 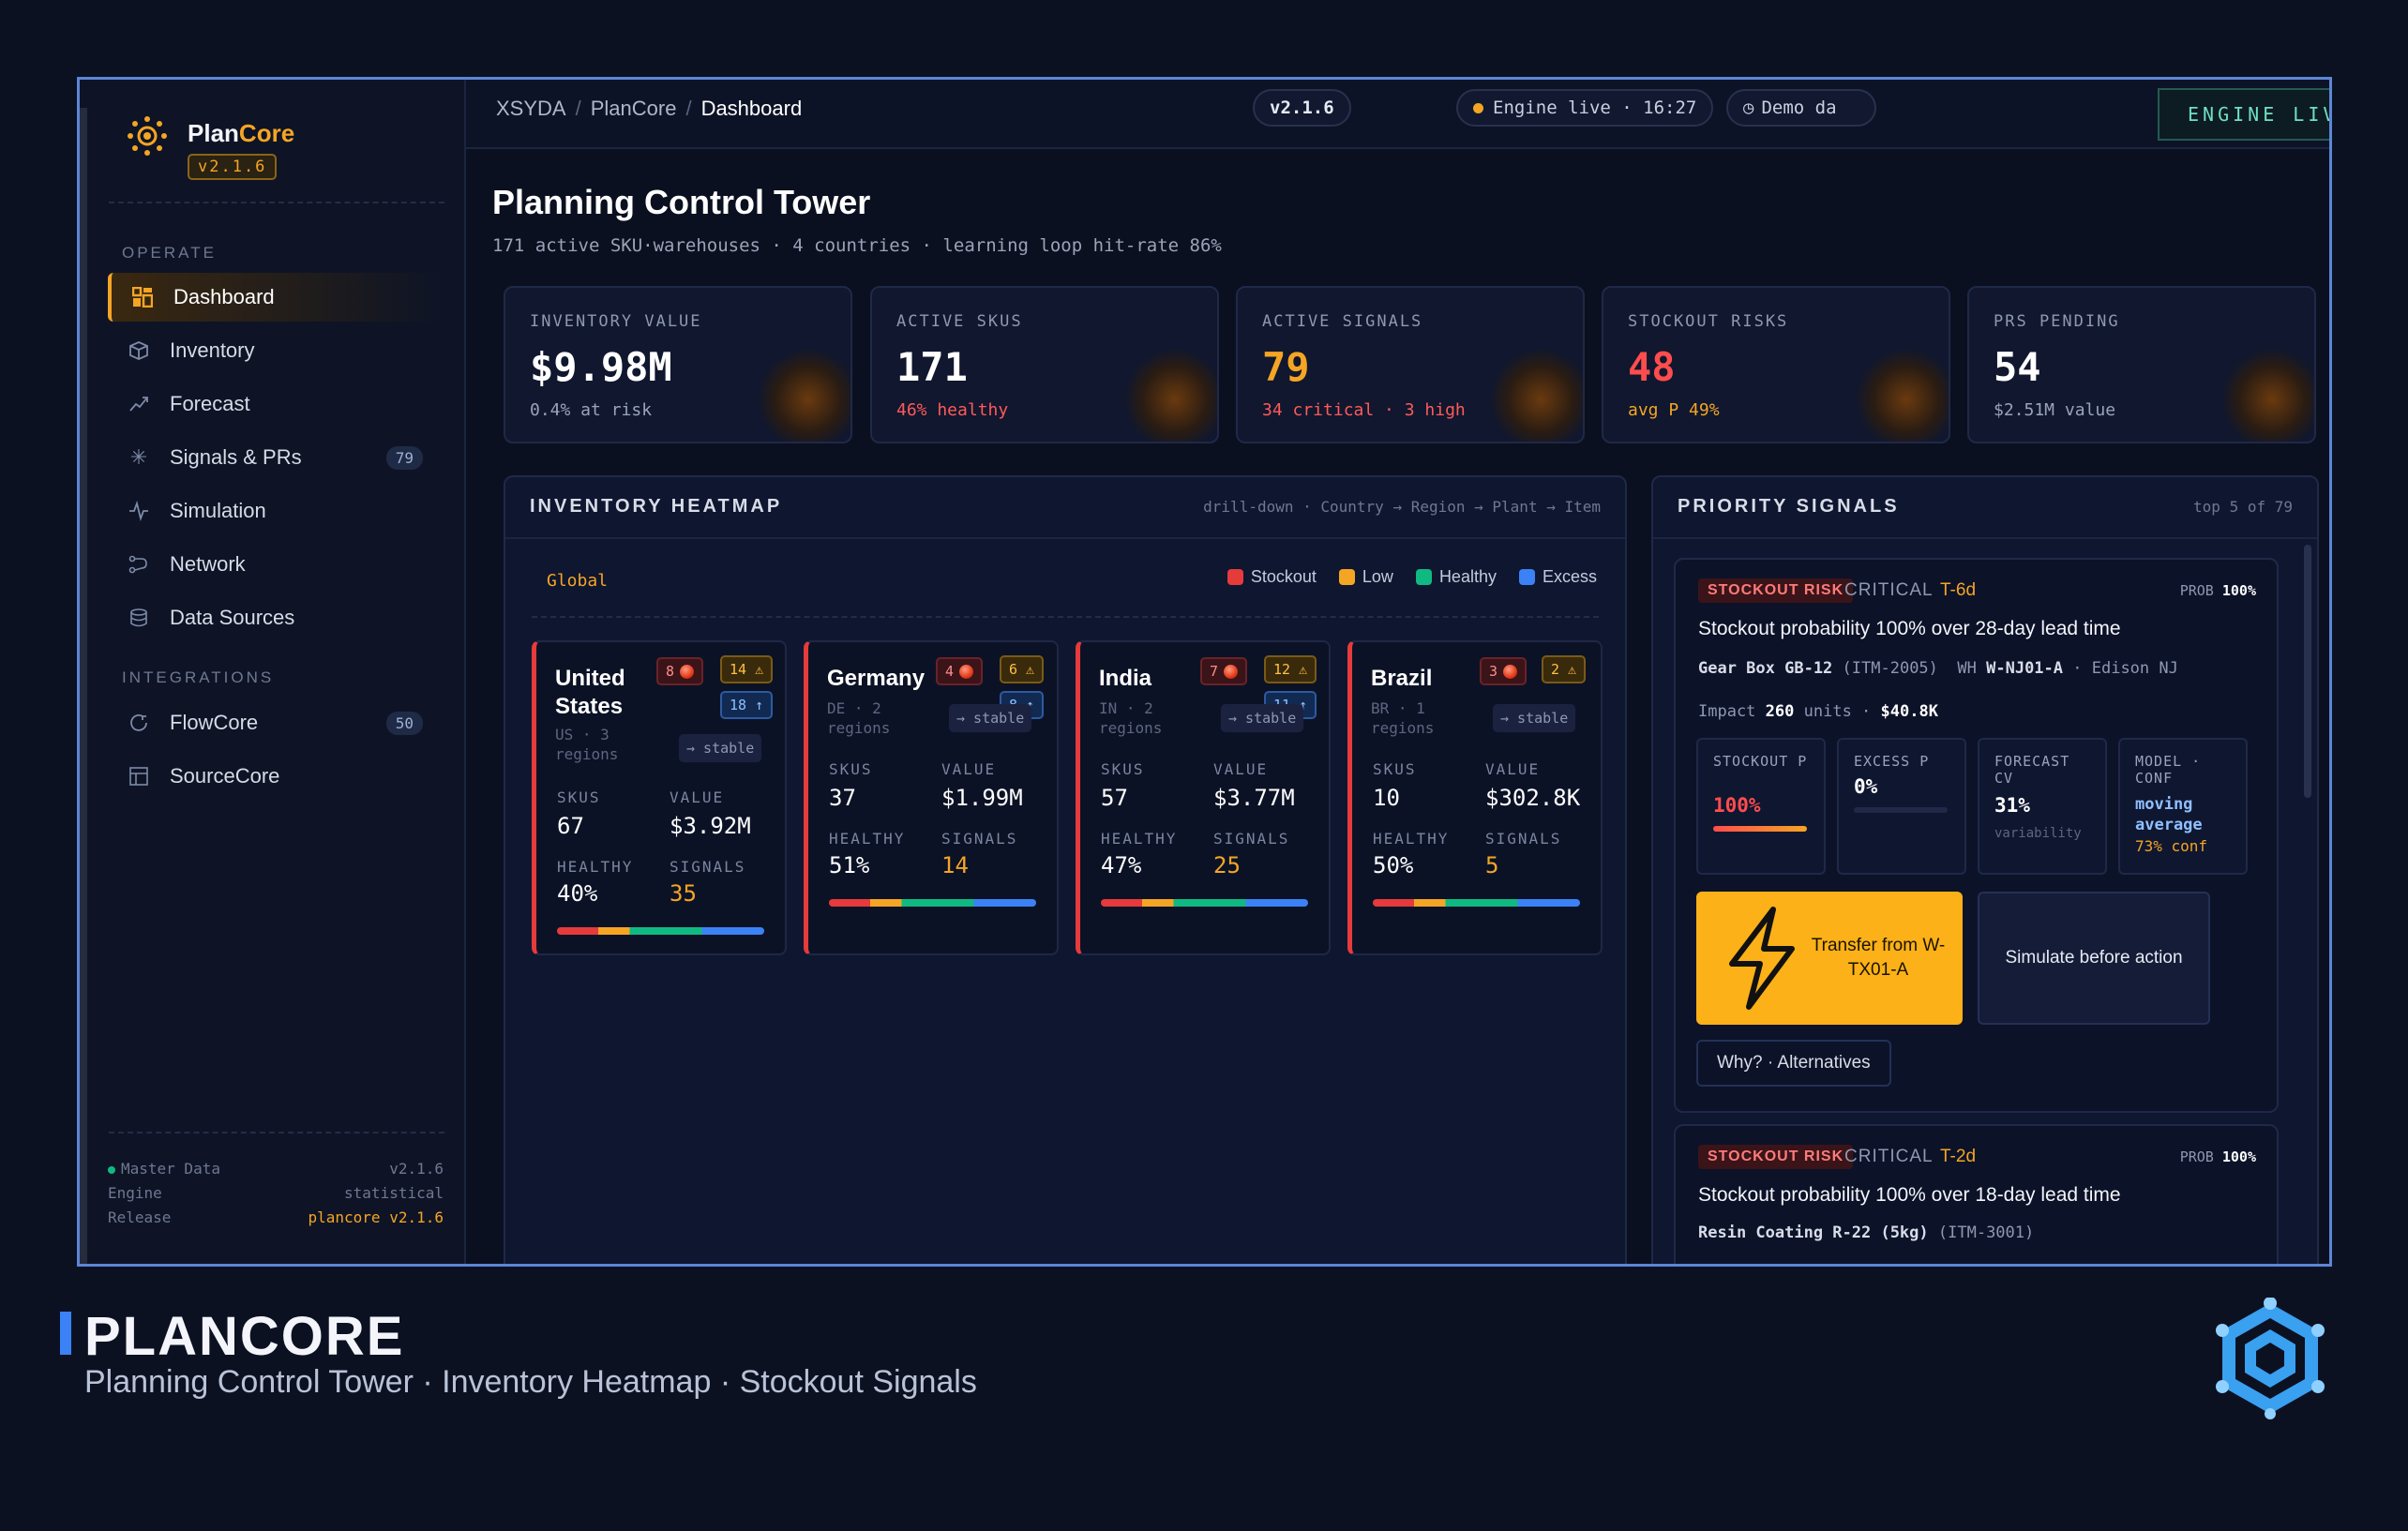 I want to click on nav-inventory: Inventory, so click(x=276, y=350).